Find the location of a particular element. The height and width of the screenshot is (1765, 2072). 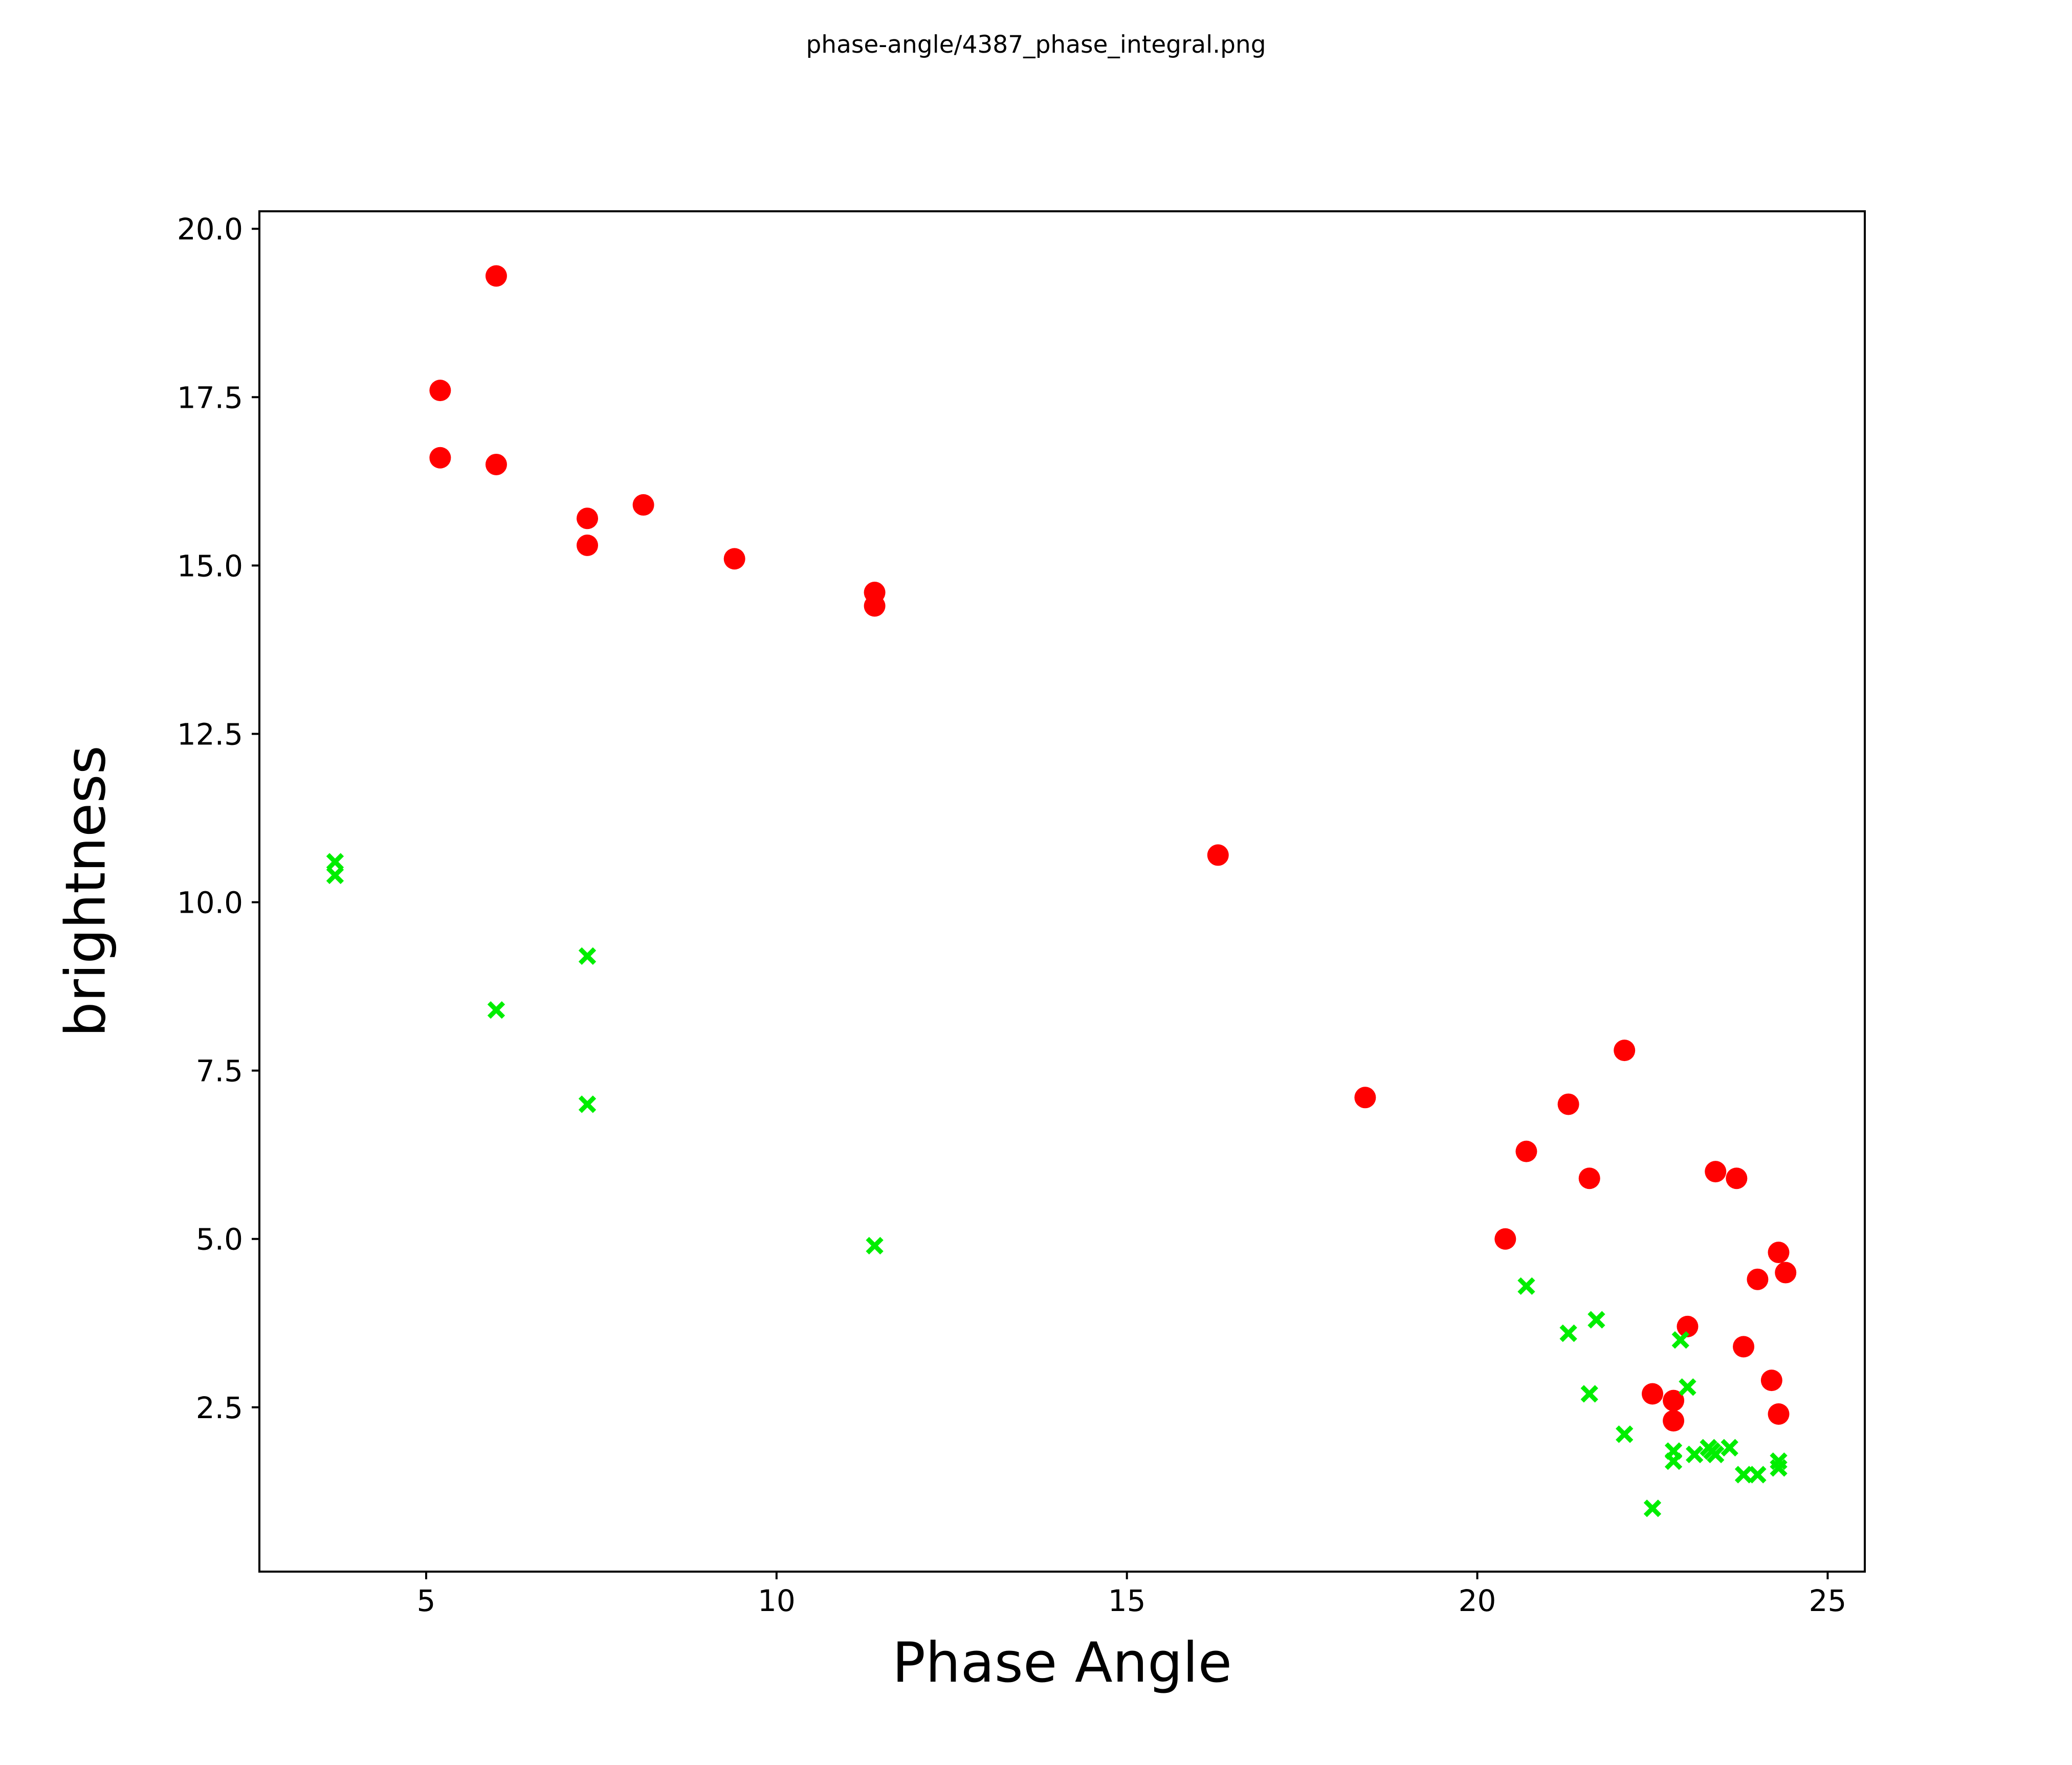

y-axis-tick-label: 15.0 is located at coordinates (210, 566).